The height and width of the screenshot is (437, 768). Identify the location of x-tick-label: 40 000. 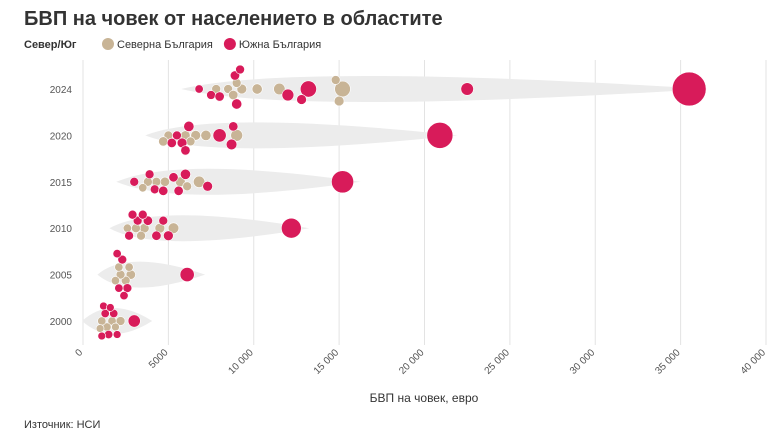
(753, 362).